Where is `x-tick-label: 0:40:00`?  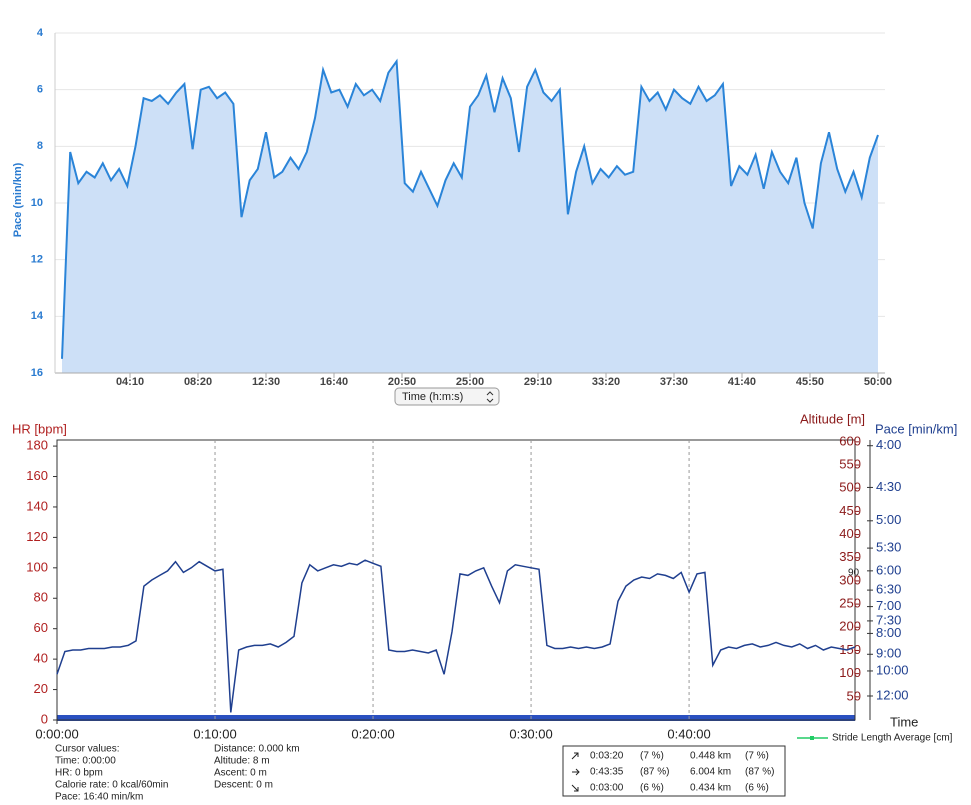
x-tick-label: 0:40:00 is located at coordinates (688, 733).